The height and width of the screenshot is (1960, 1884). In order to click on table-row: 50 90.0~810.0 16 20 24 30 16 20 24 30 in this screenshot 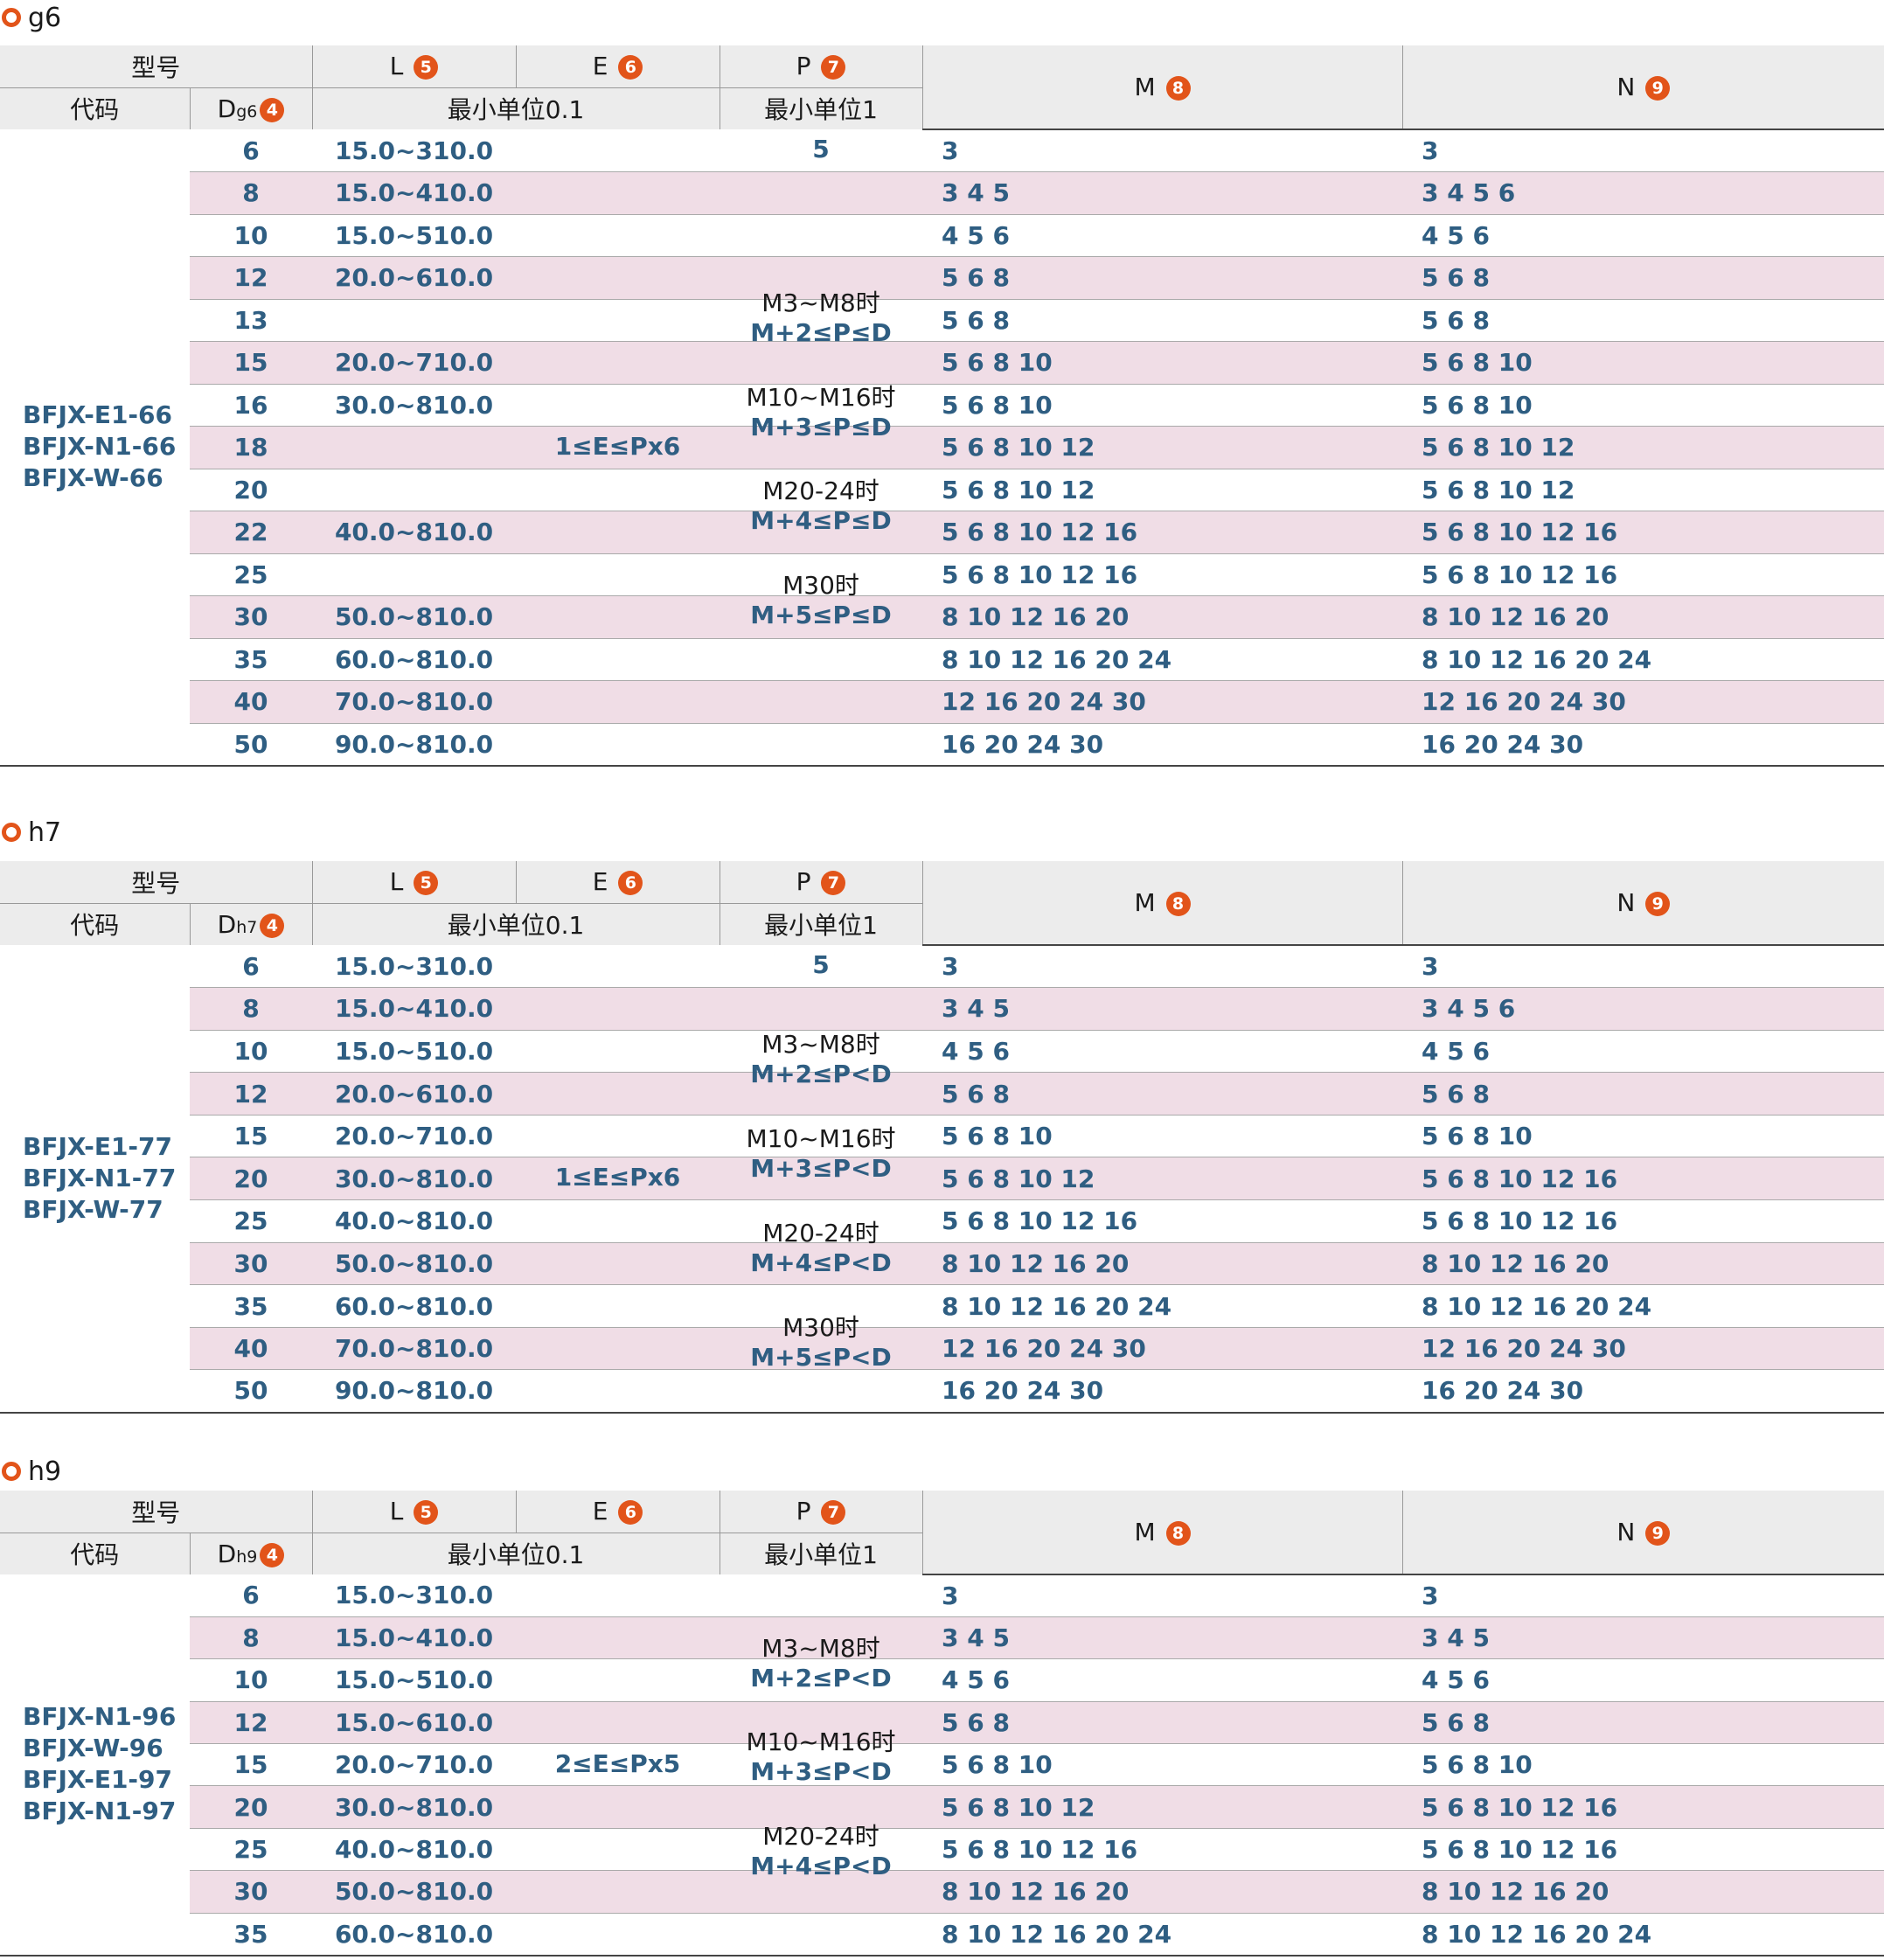, I will do `click(942, 1391)`.